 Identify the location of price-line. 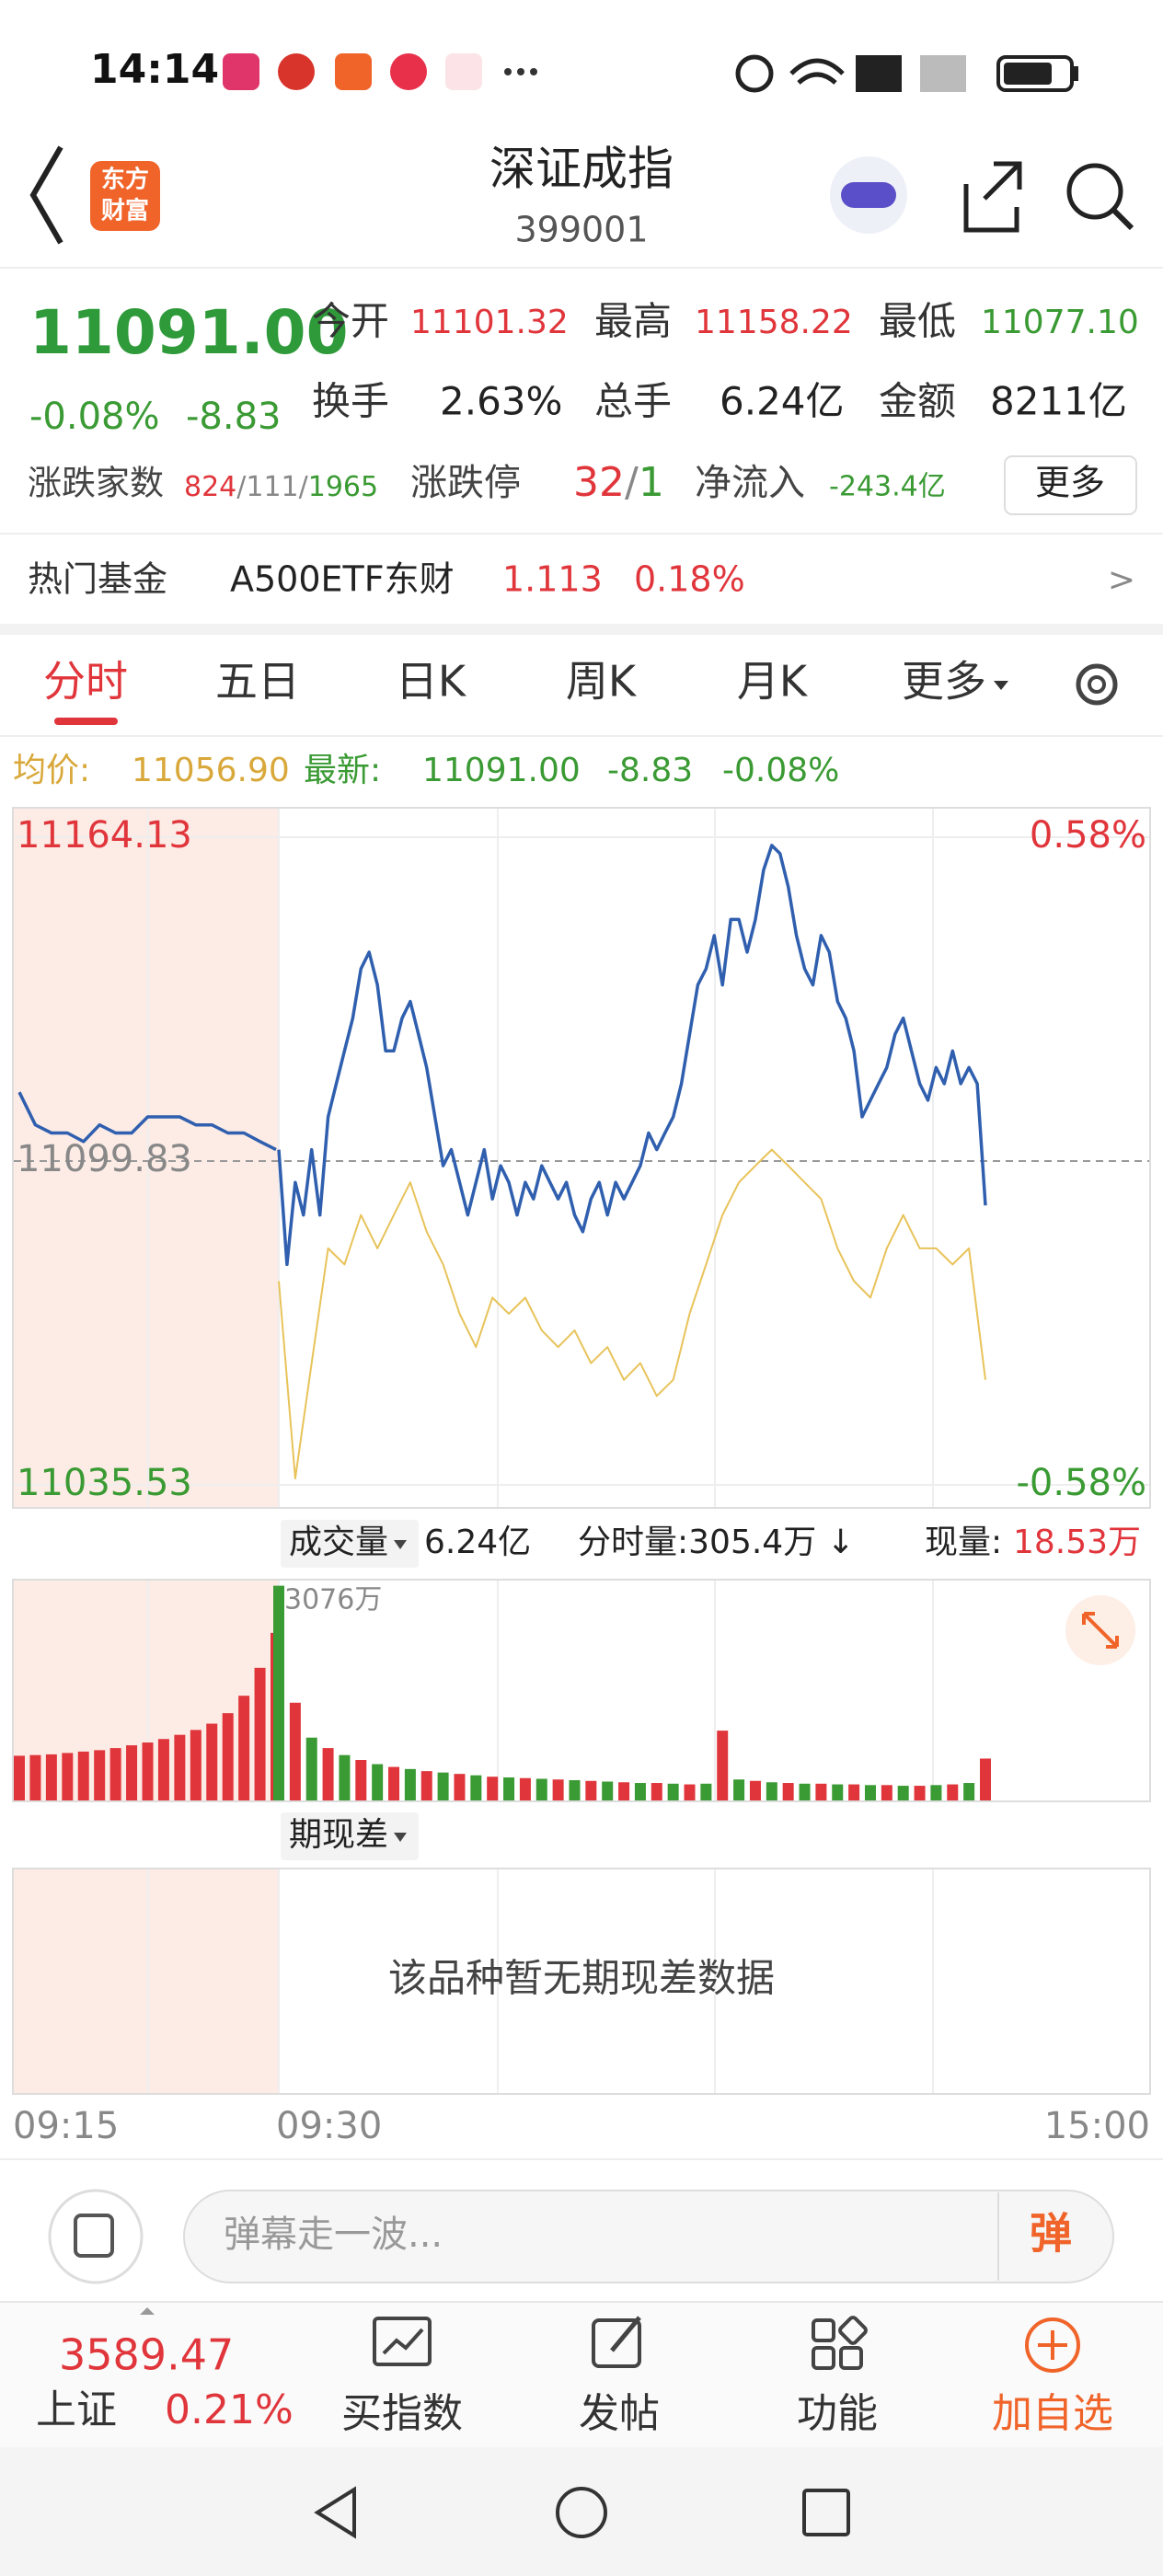
(632, 1055).